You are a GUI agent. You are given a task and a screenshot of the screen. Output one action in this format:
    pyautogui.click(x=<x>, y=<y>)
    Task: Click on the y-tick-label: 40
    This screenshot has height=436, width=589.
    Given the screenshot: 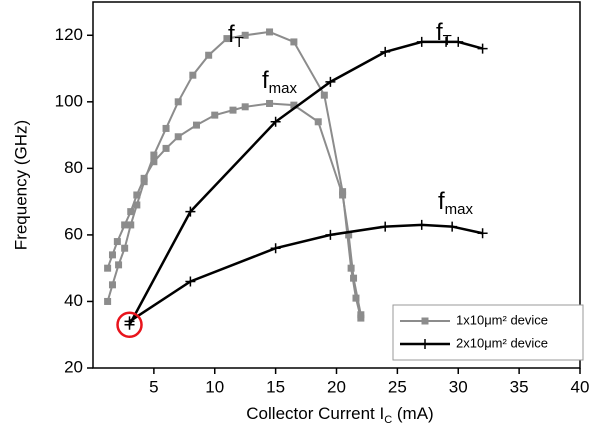 What is the action you would take?
    pyautogui.click(x=73, y=300)
    